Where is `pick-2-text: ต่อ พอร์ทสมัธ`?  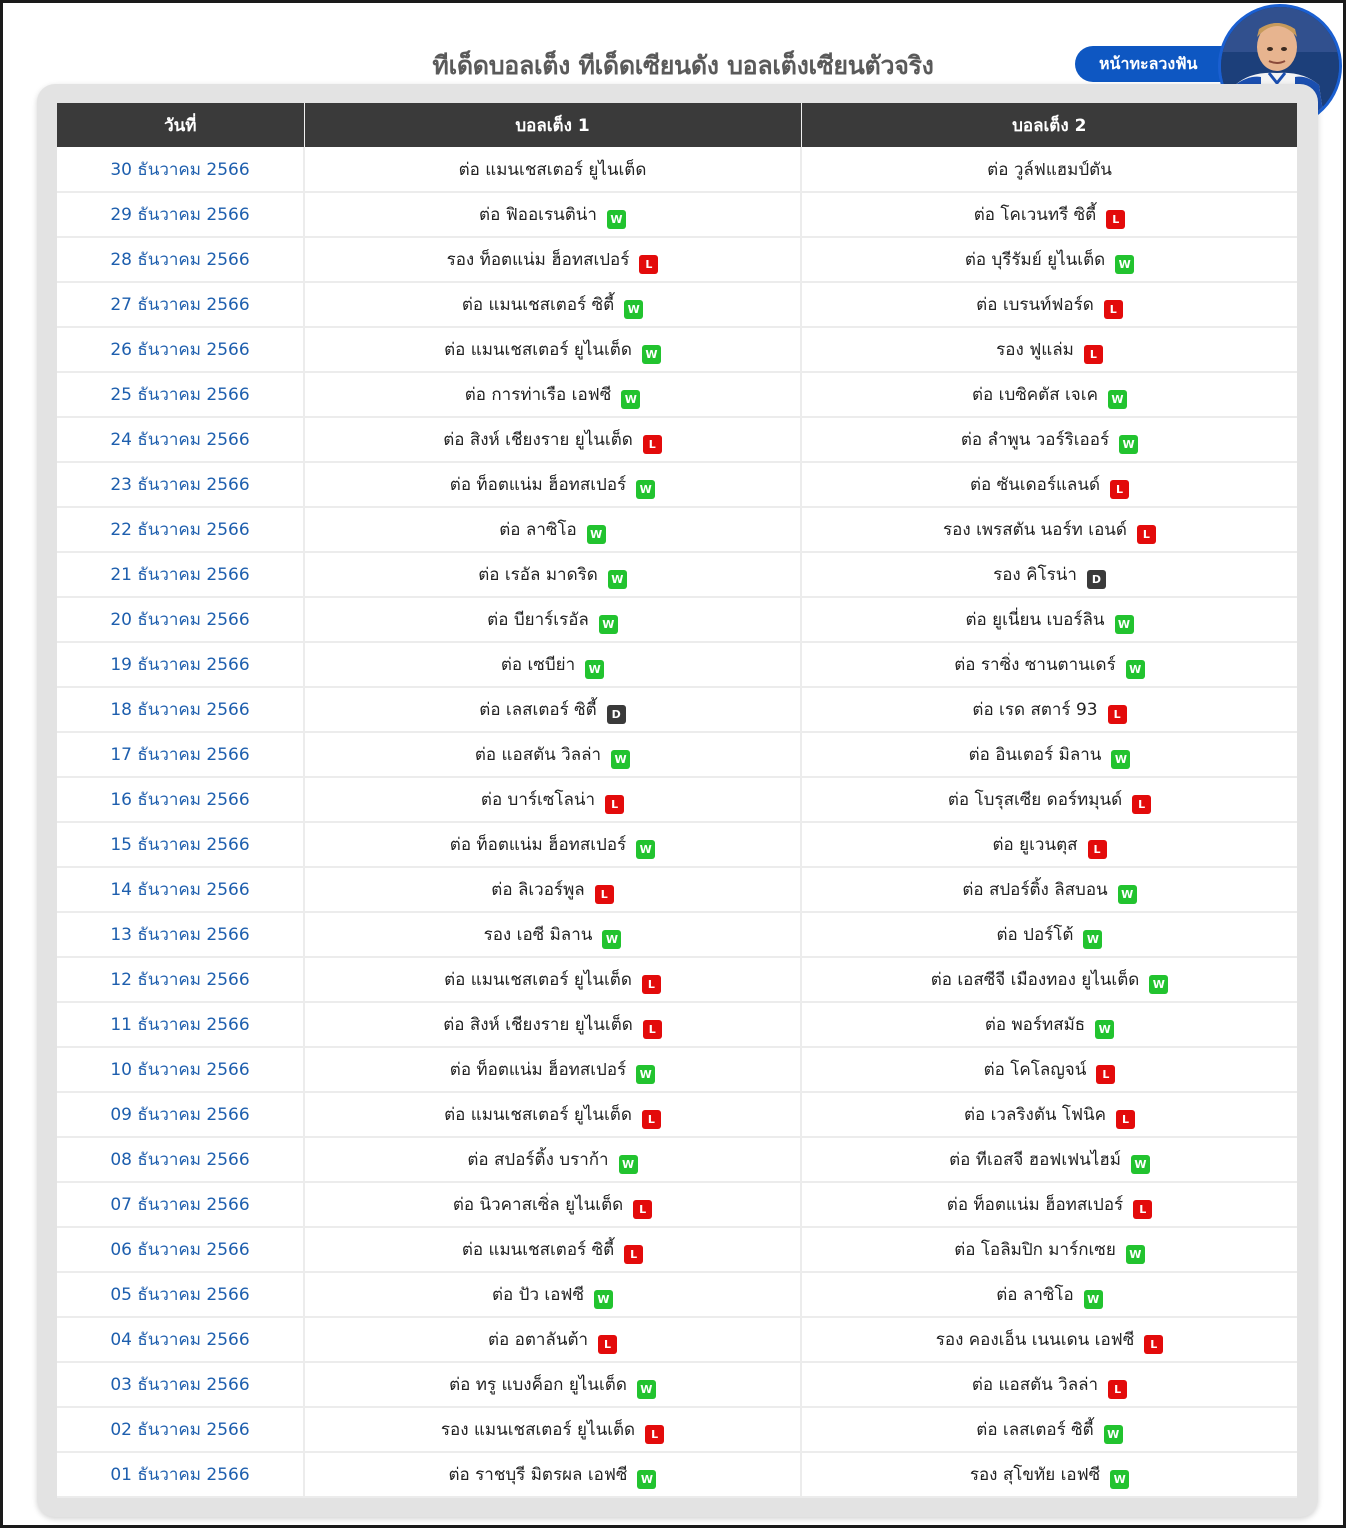 pick-2-text: ต่อ พอร์ทสมัธ is located at coordinates (1035, 1024).